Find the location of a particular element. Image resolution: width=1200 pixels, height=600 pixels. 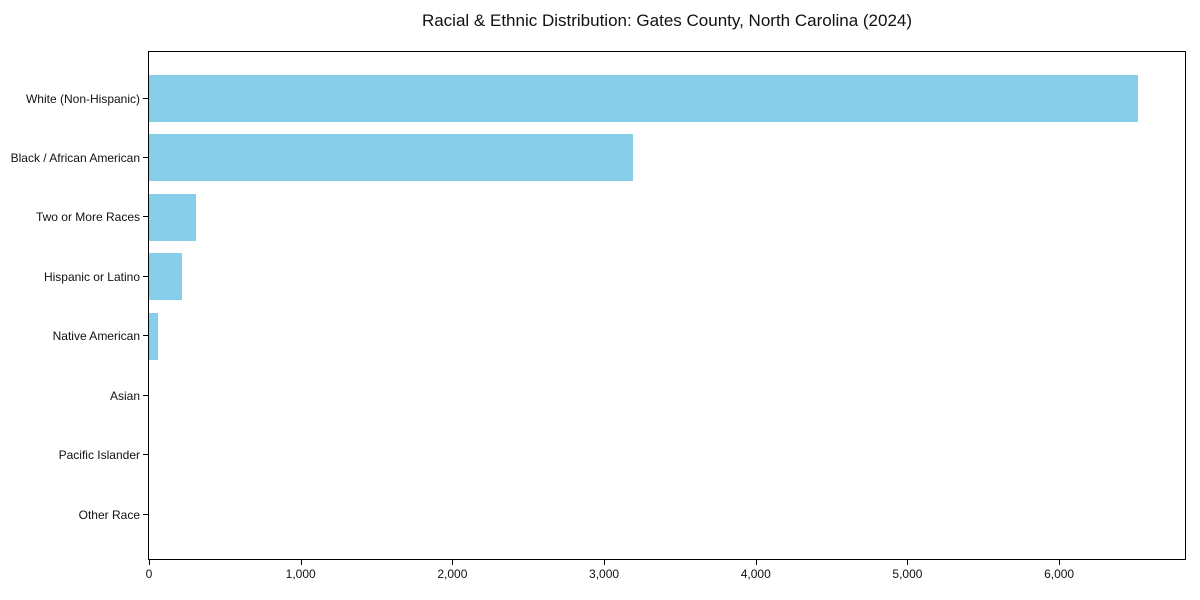

x-tick-label-6-000: 6,000 is located at coordinates (1059, 574).